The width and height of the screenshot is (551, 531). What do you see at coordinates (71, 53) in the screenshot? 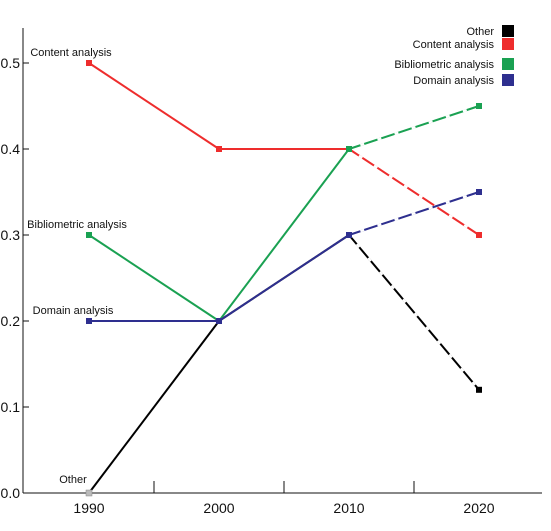
I see `series-start-label: Content analysis` at bounding box center [71, 53].